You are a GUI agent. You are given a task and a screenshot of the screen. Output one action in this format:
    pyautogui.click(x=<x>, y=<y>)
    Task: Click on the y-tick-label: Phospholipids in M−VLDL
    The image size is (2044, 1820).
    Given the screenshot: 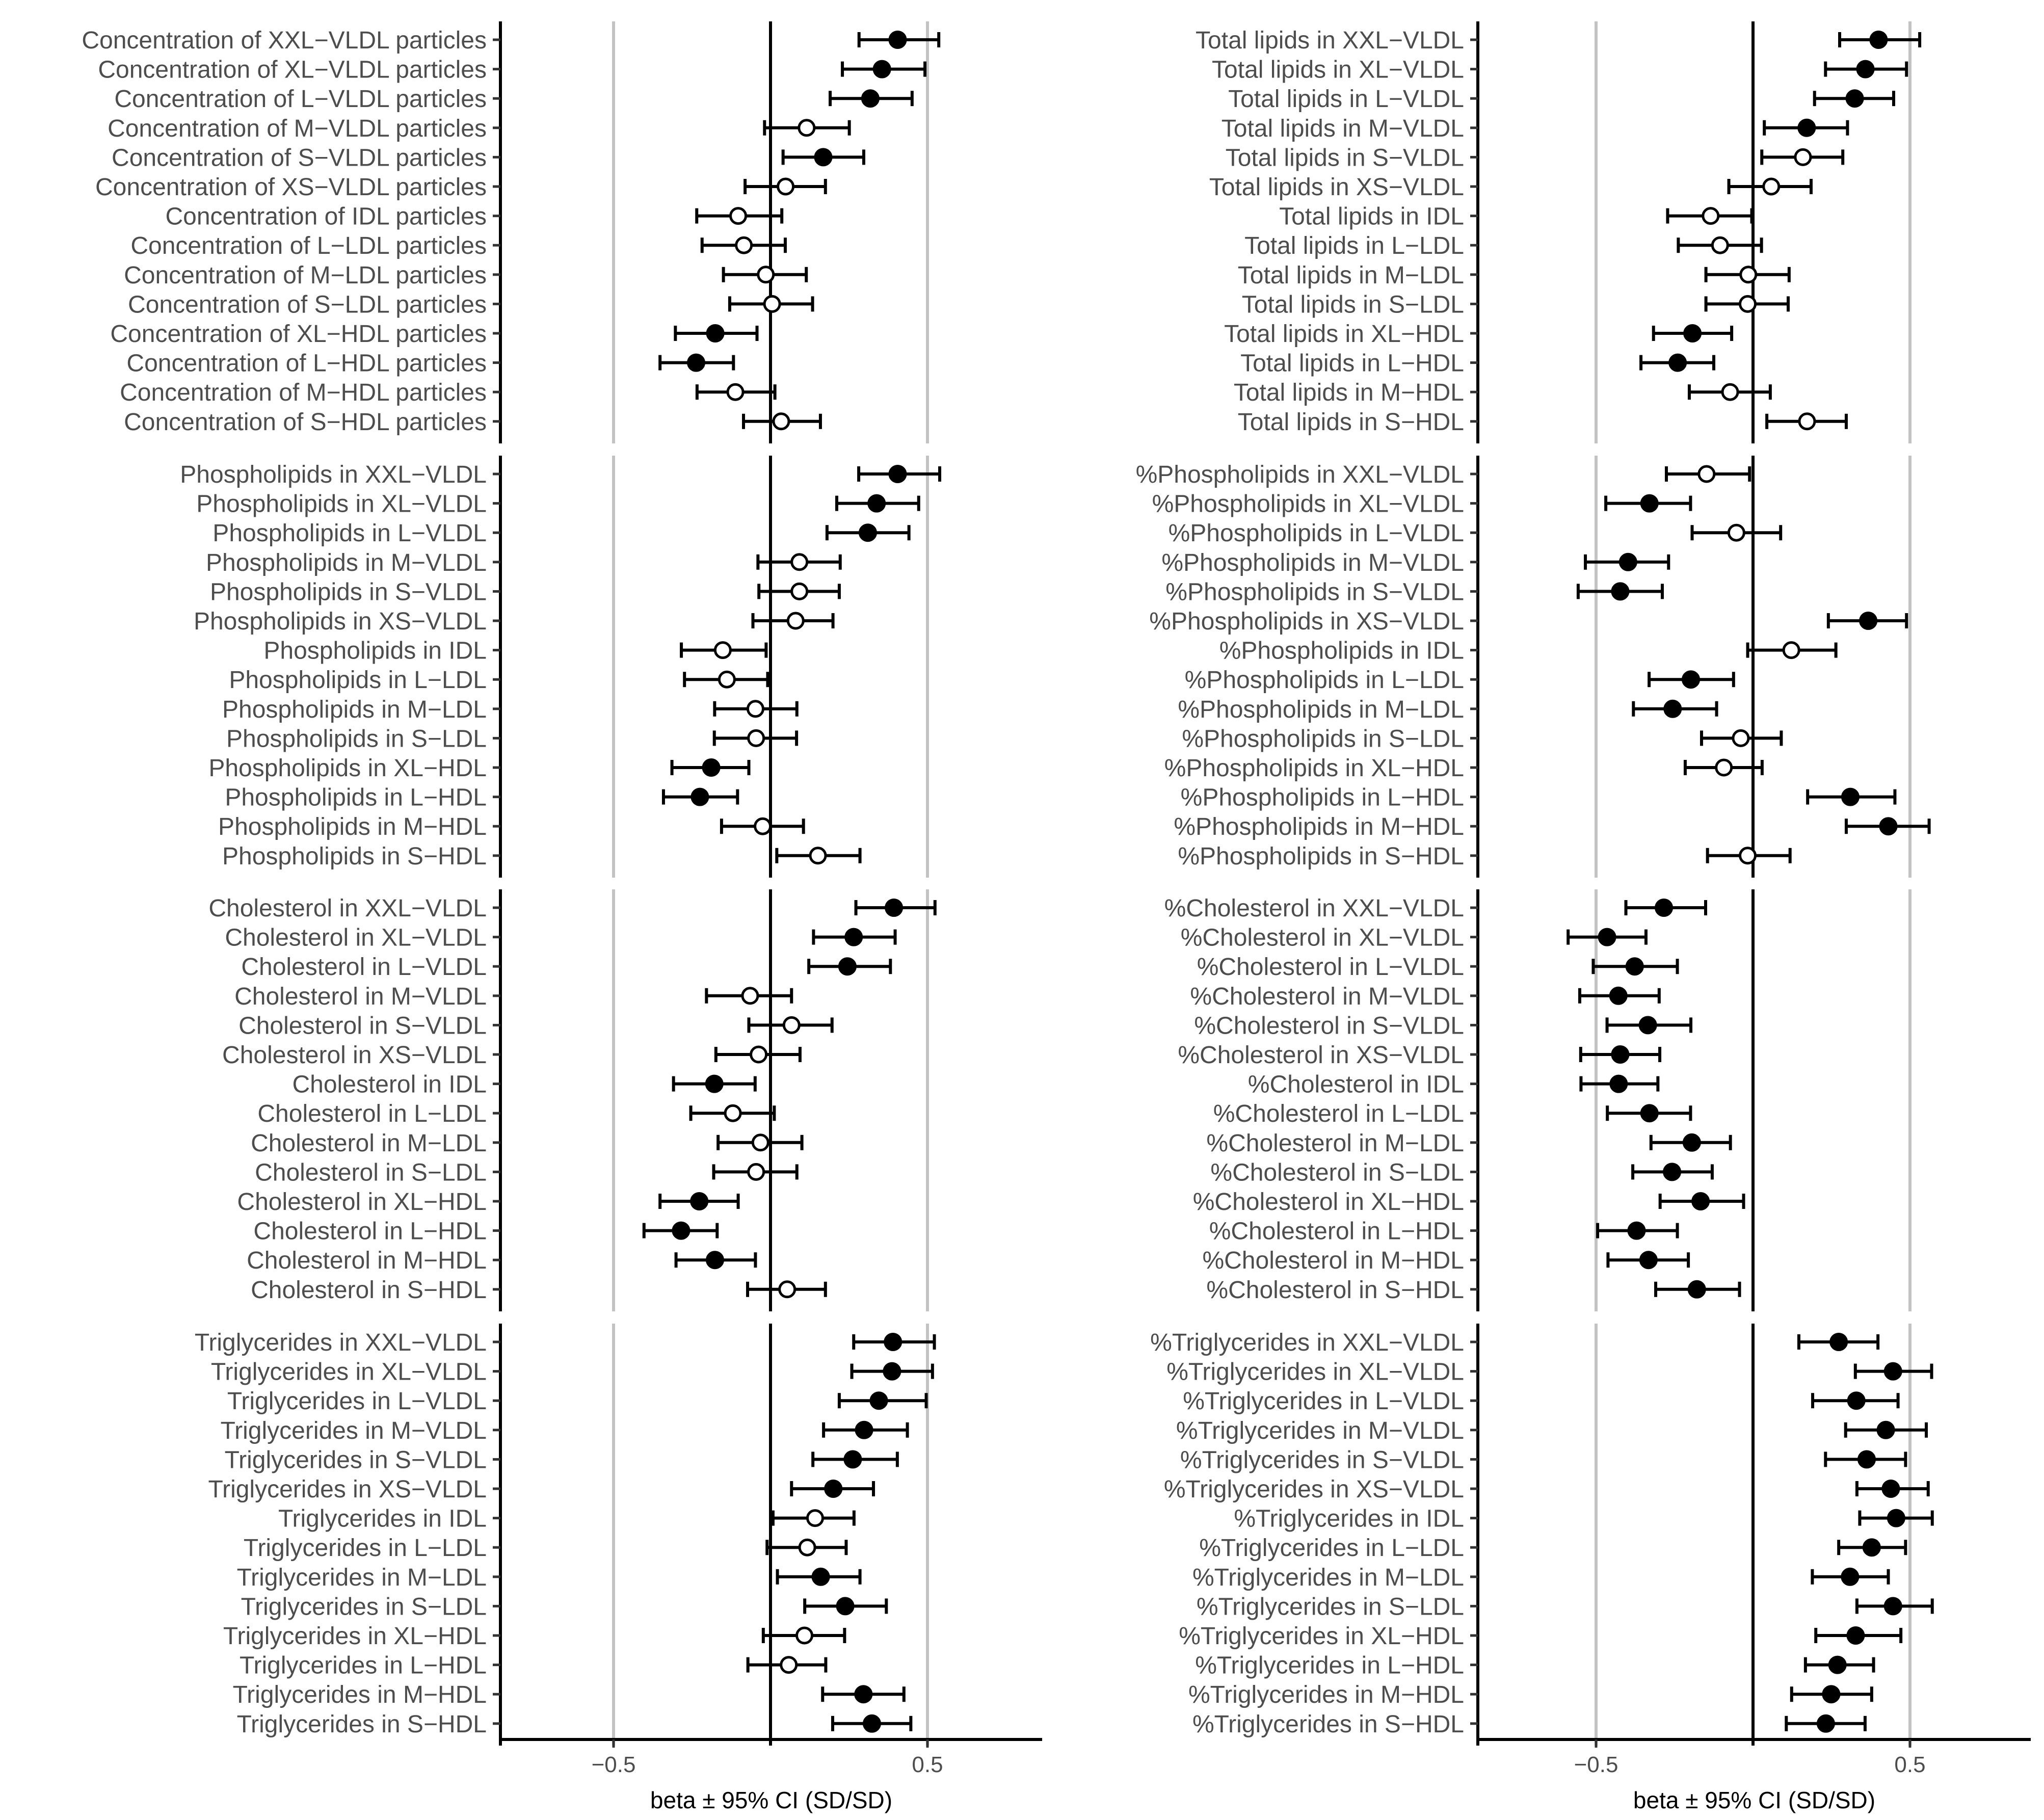 What is the action you would take?
    pyautogui.click(x=346, y=562)
    